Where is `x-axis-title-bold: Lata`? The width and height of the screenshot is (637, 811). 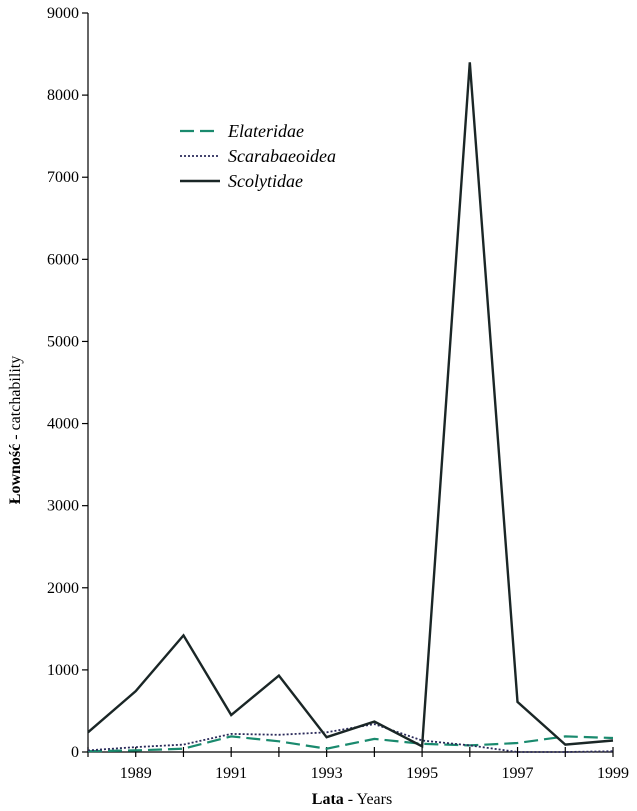
x-axis-title-bold: Lata is located at coordinates (328, 799).